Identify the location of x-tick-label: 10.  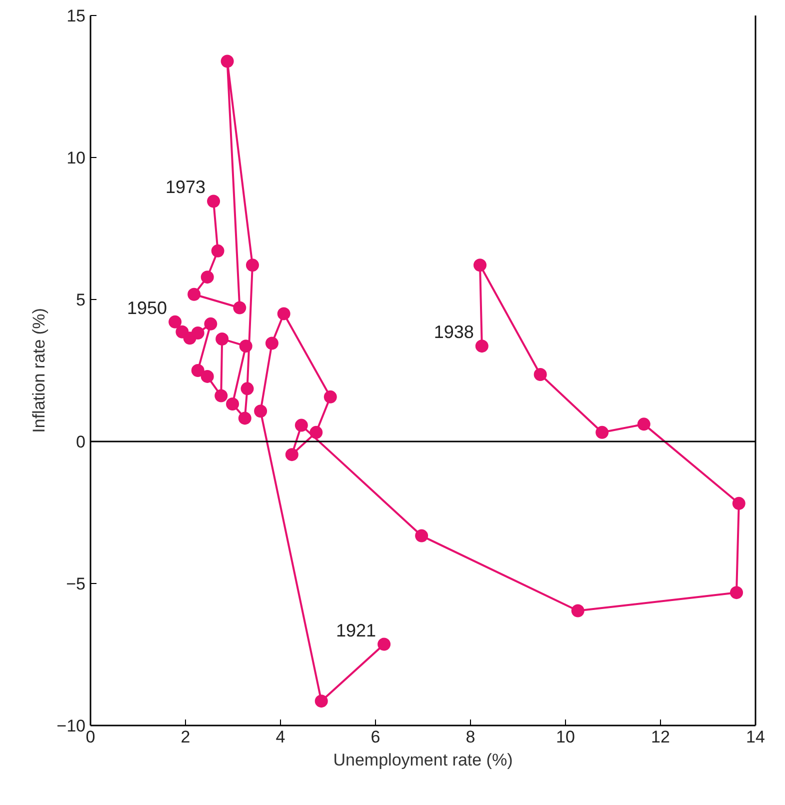
(565, 737).